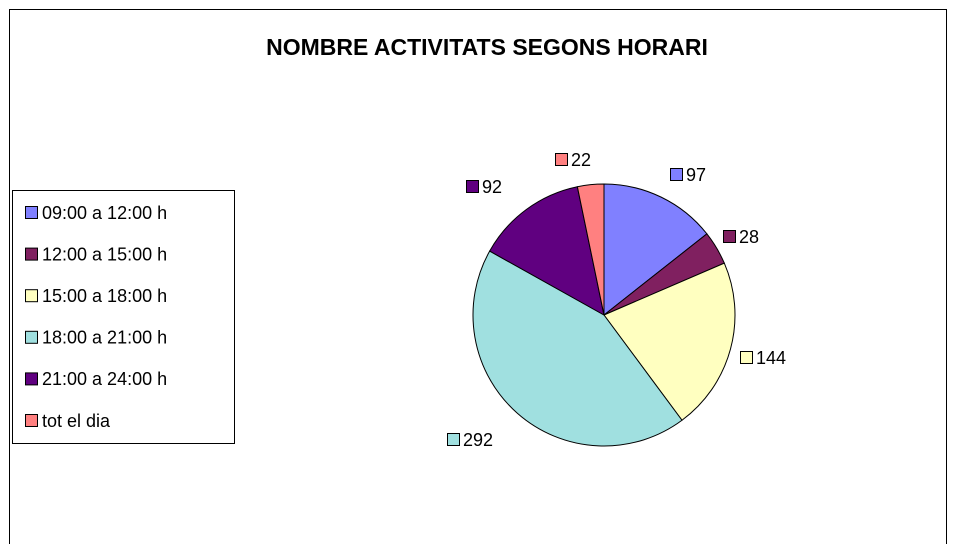 This screenshot has width=957, height=544. I want to click on legend-label: 12:00 a 15:00 h, so click(104, 254).